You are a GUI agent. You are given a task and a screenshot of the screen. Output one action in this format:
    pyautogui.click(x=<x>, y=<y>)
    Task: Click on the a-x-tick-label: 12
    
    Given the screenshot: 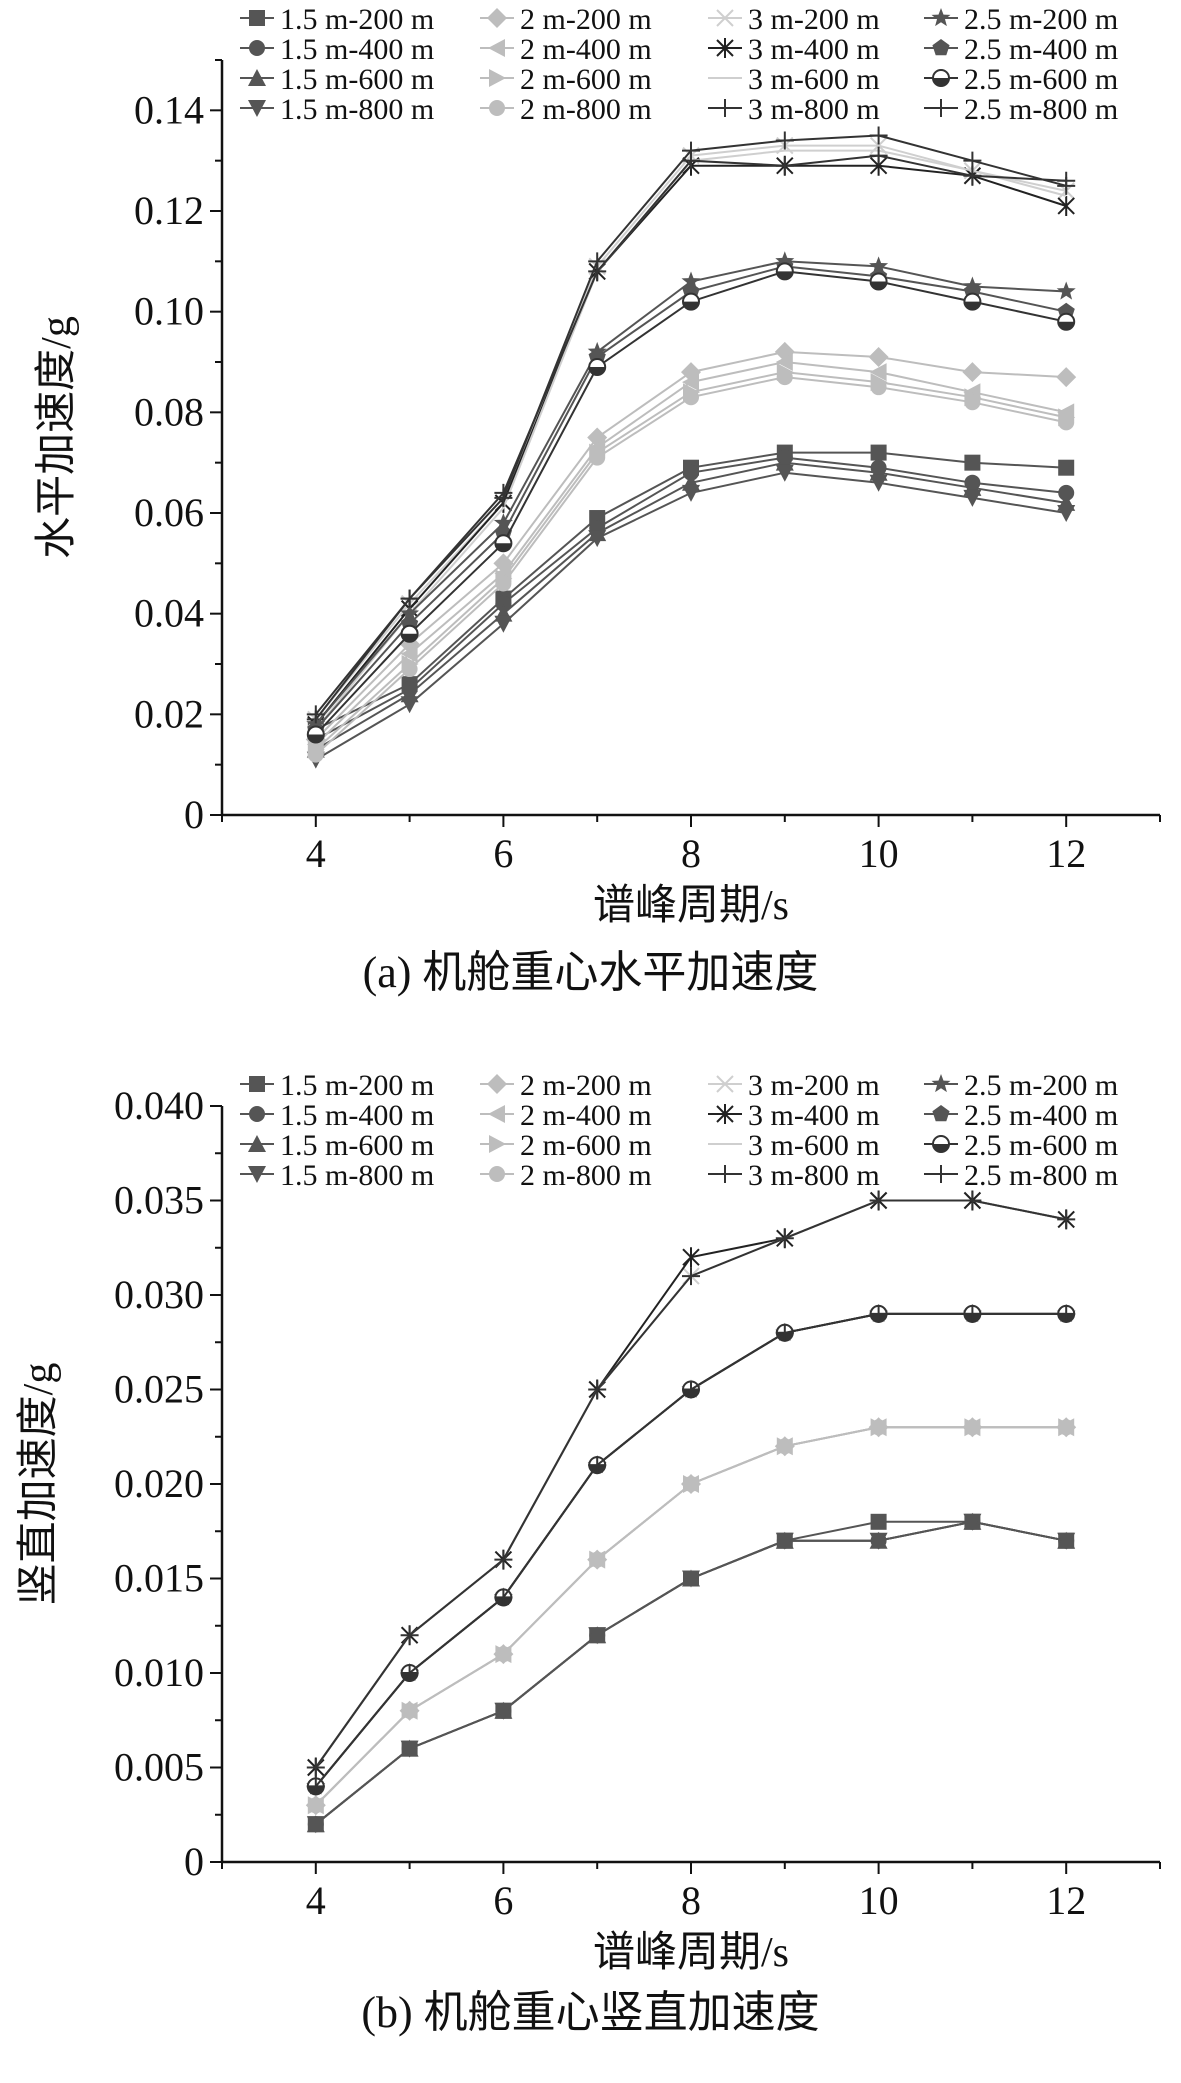 What is the action you would take?
    pyautogui.click(x=1066, y=853)
    